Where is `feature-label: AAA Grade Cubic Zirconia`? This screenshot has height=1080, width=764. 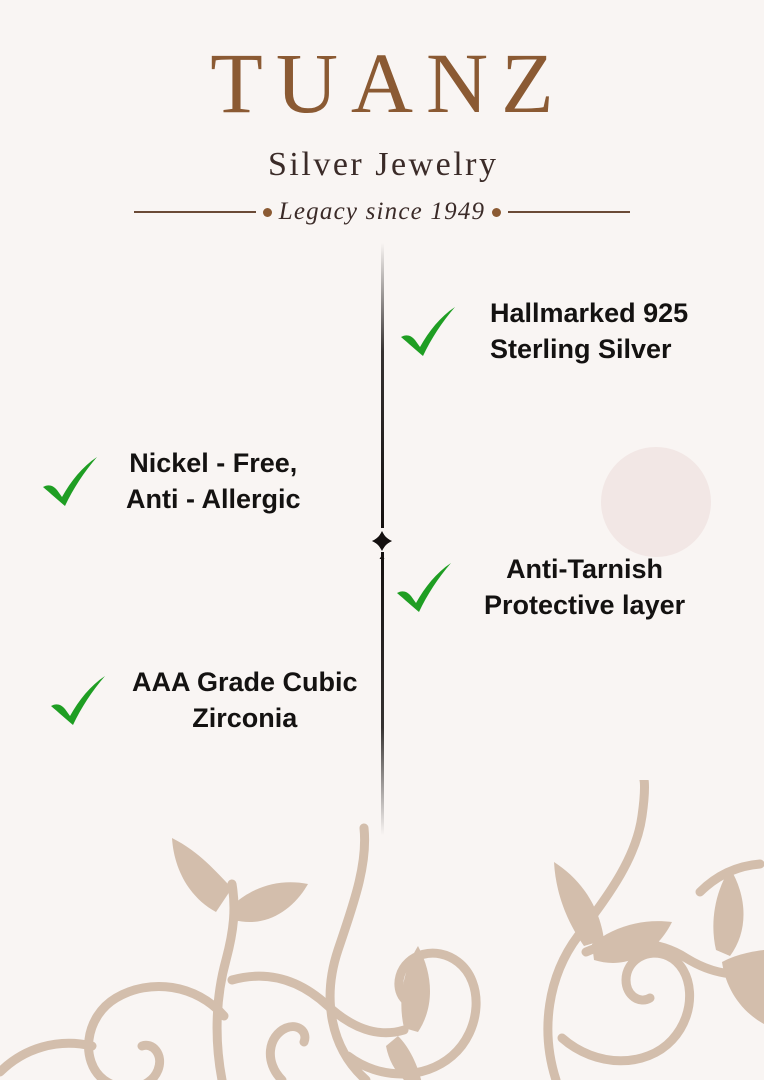 feature-label: AAA Grade Cubic Zirconia is located at coordinates (245, 700).